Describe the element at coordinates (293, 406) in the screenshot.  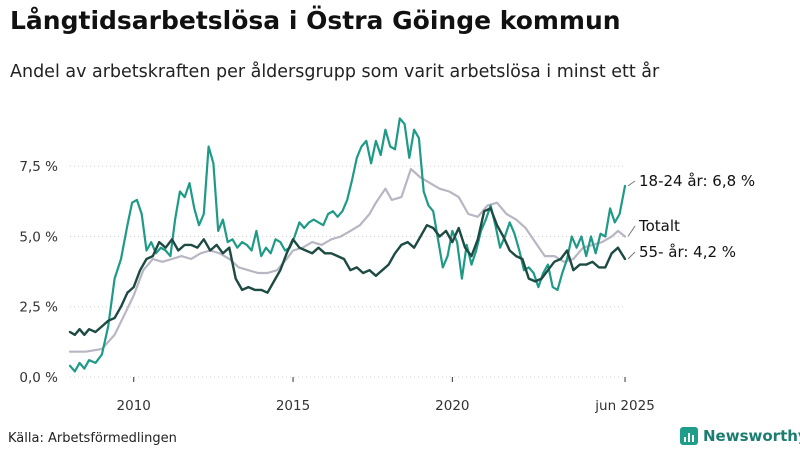
I see `x-tick-label: 2015` at that location.